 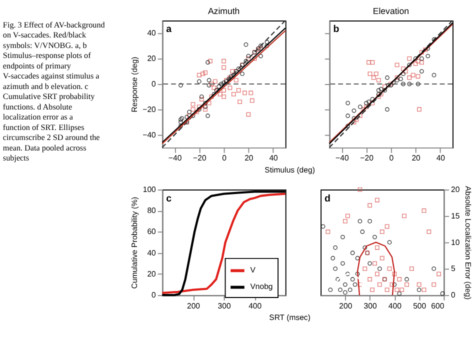 What do you see at coordinates (346, 305) in the screenshot?
I see `x-tick-label: 200` at bounding box center [346, 305].